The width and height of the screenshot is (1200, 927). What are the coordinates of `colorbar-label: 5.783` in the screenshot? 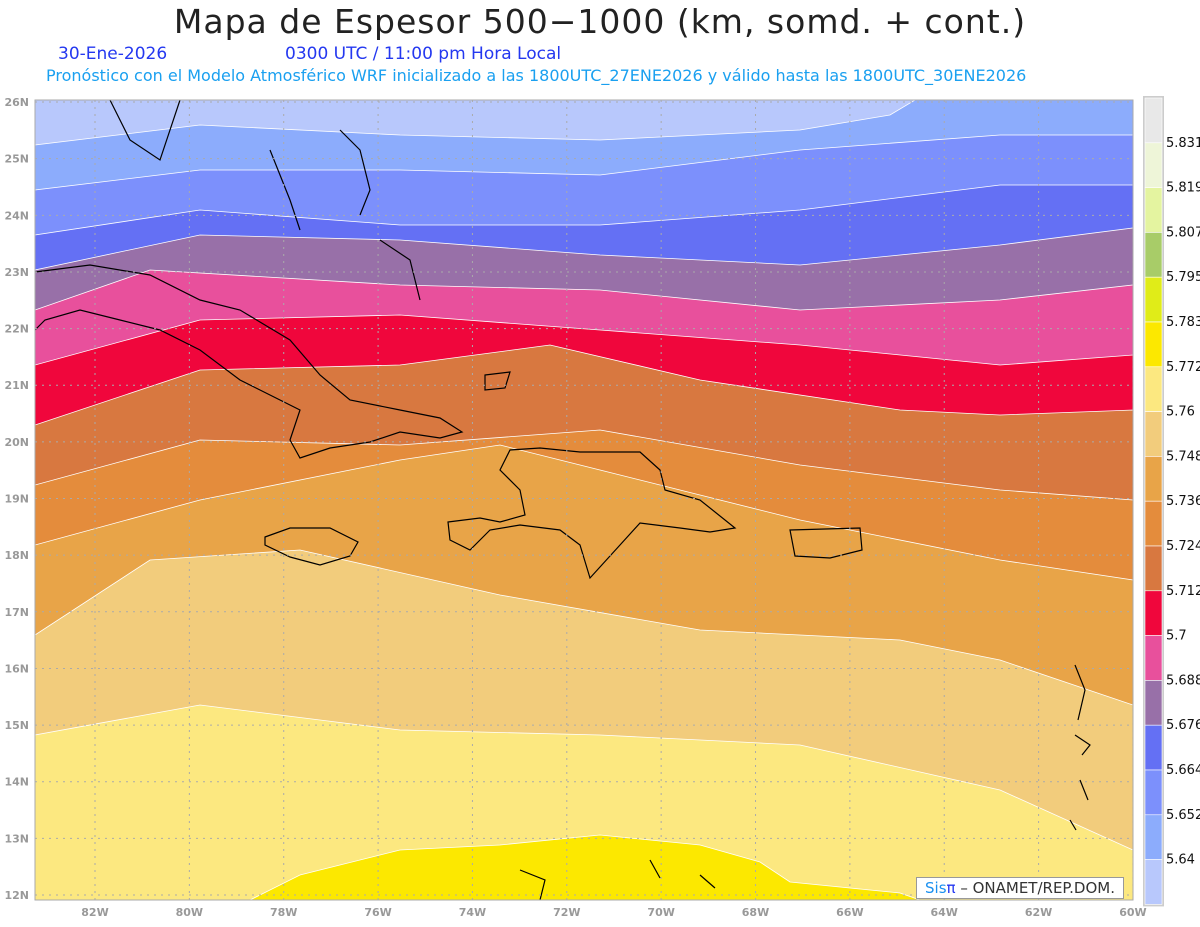 It's located at (1183, 322).